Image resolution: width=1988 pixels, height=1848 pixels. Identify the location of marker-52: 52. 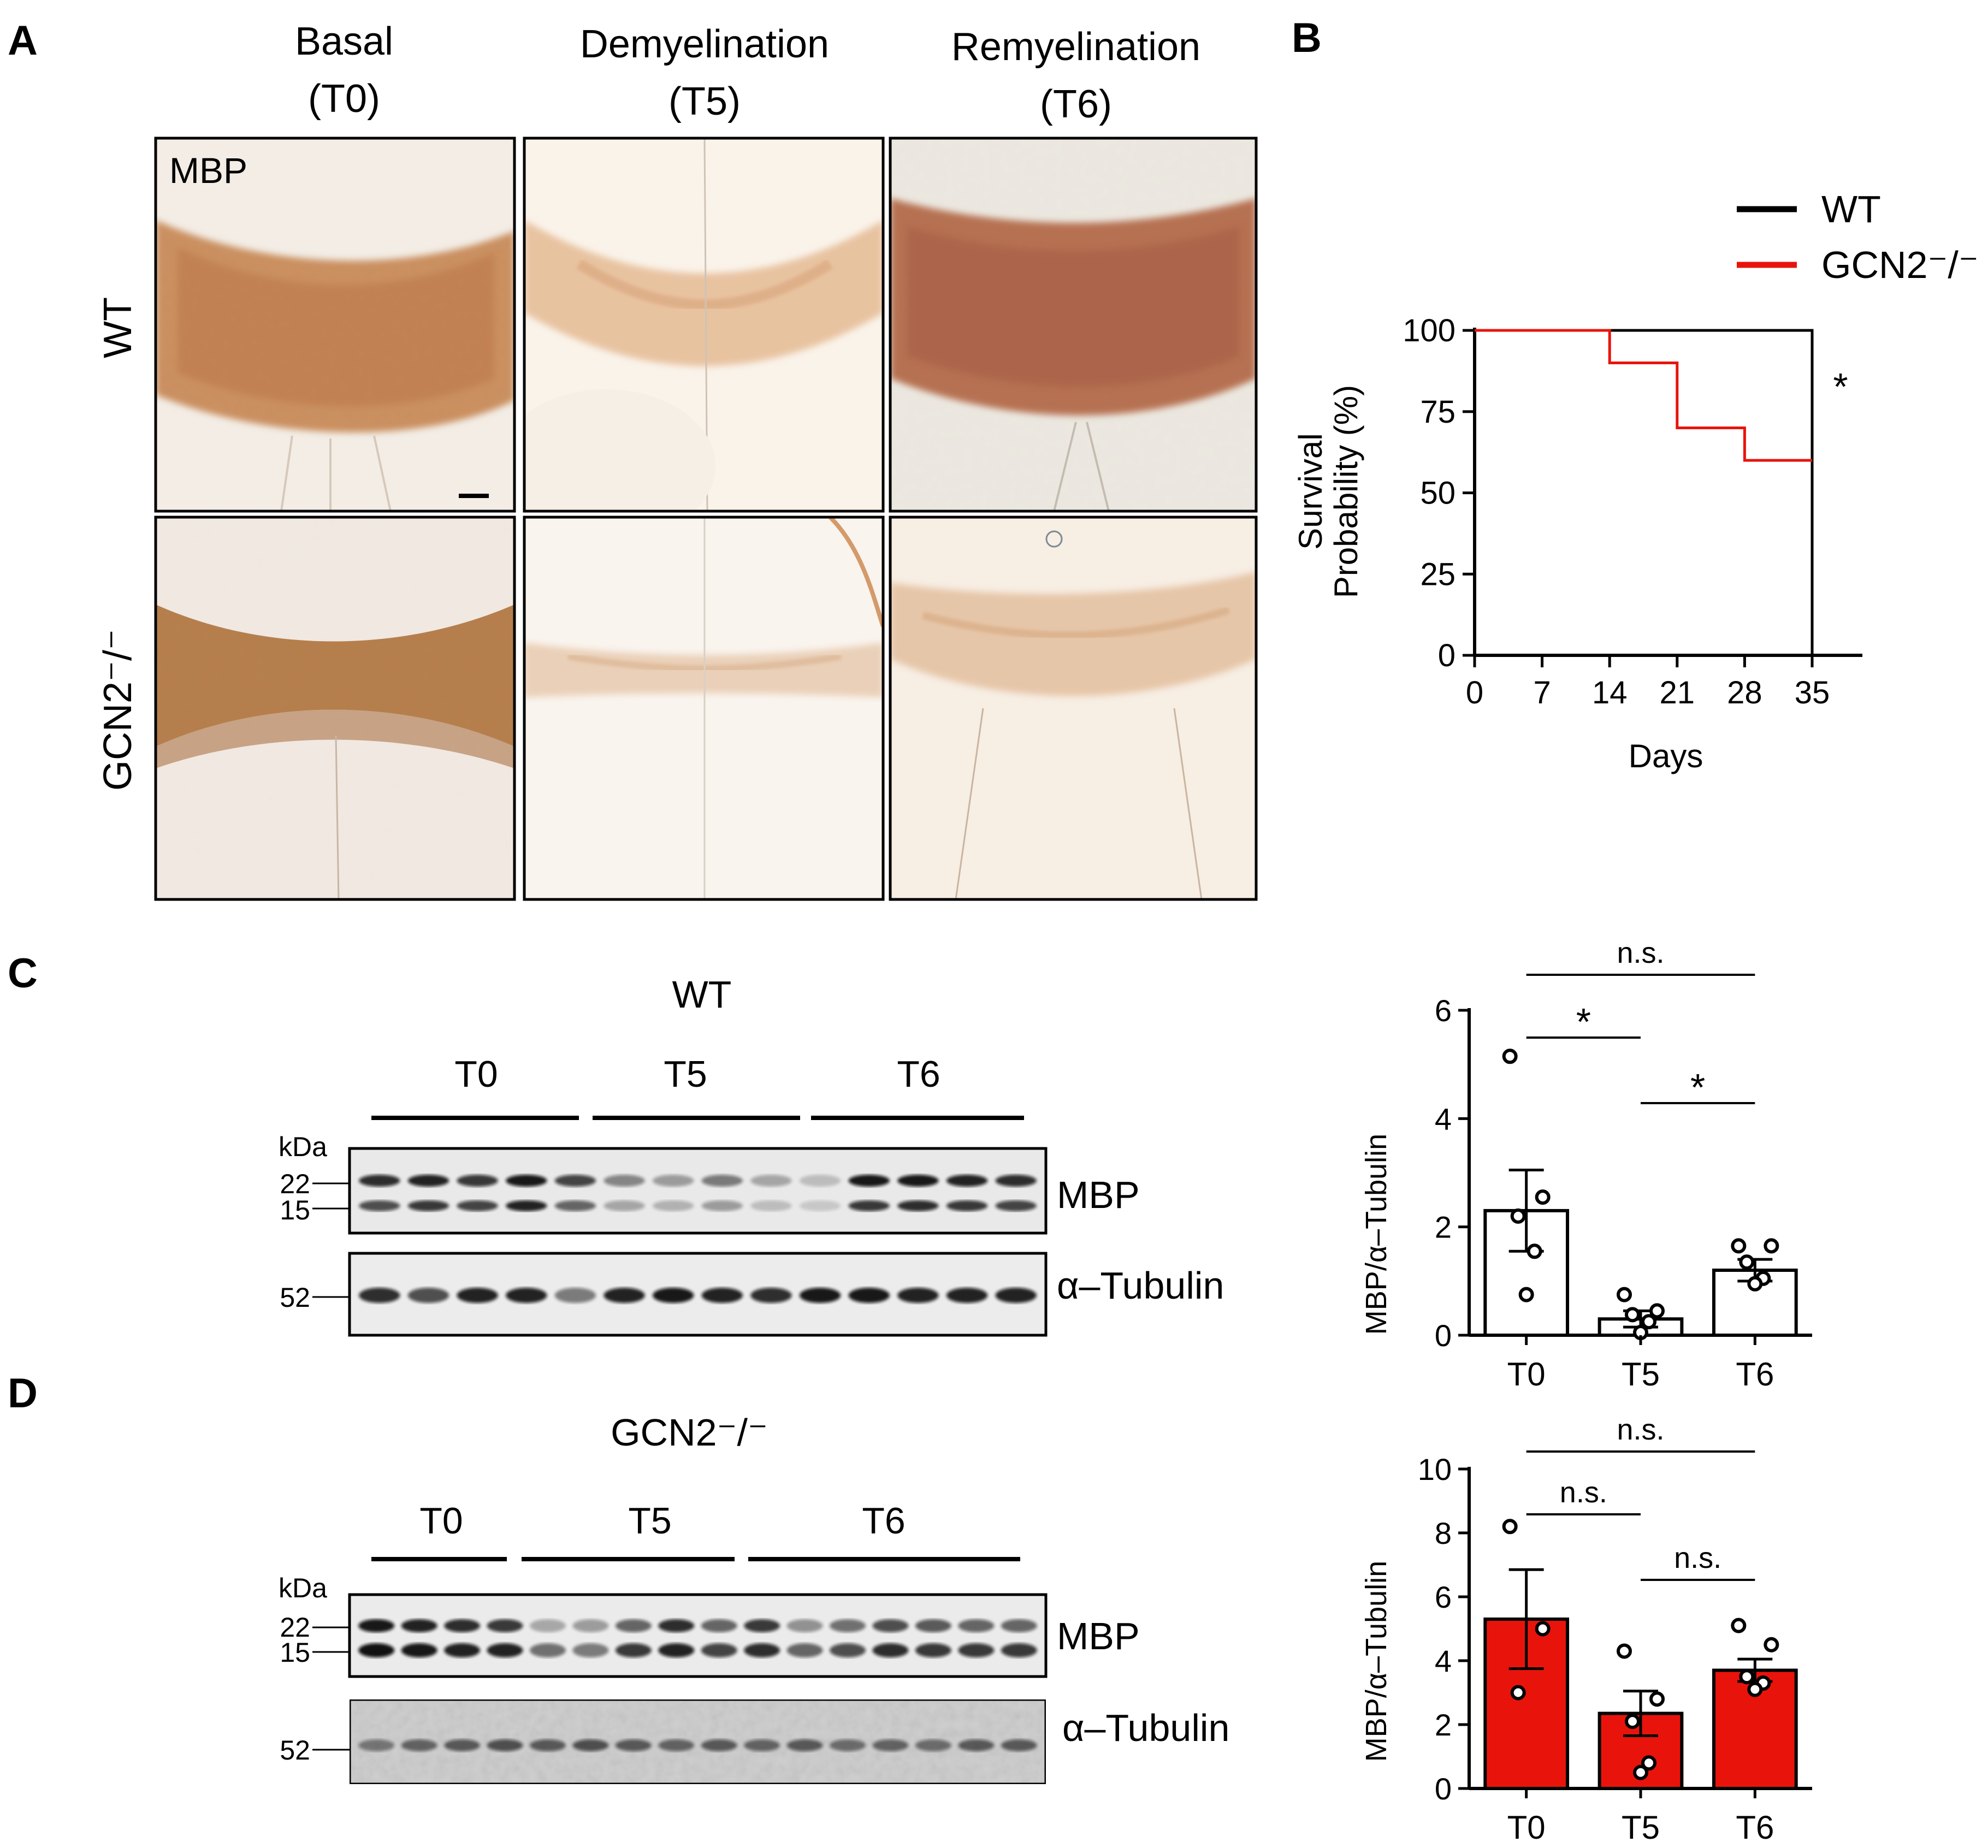
(295, 1297).